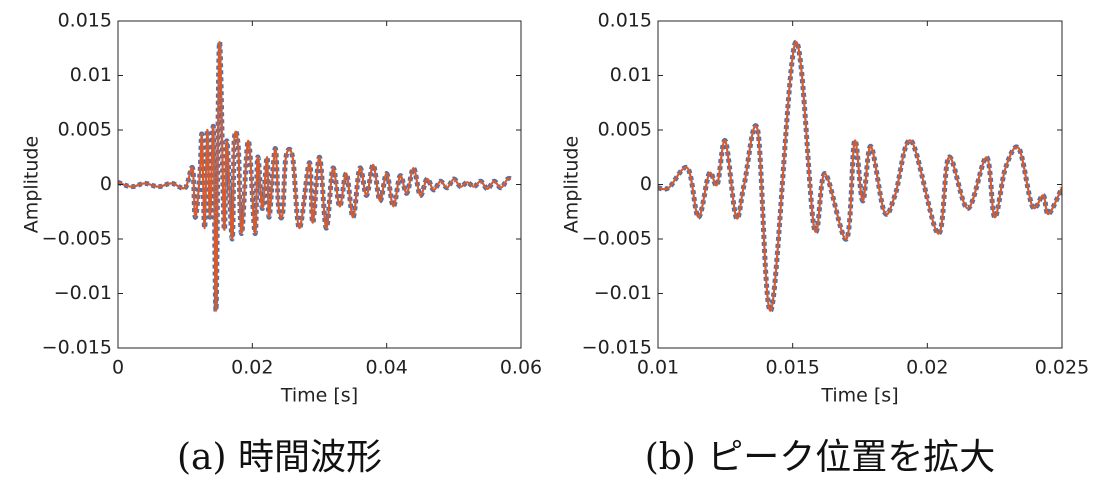 This screenshot has height=489, width=1112. I want to click on caption: (a) 時間波形, so click(279, 457).